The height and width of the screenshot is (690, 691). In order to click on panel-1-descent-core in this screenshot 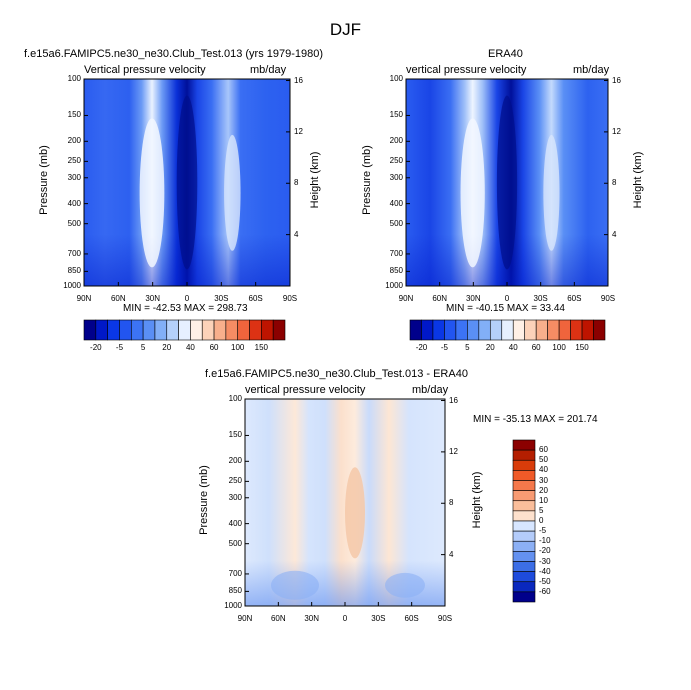, I will do `click(187, 182)`.